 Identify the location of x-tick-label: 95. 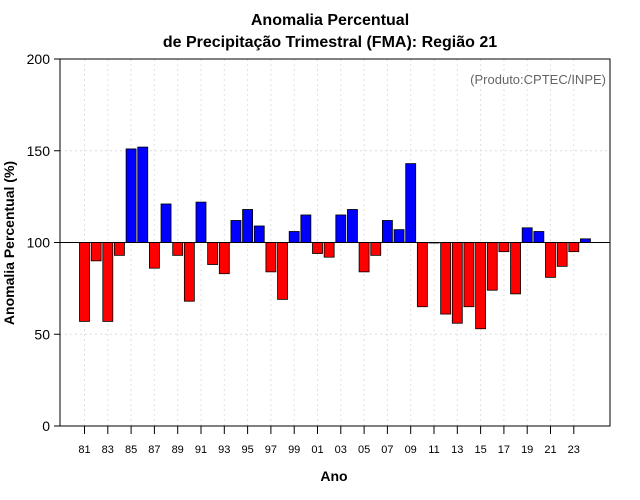
(247, 450).